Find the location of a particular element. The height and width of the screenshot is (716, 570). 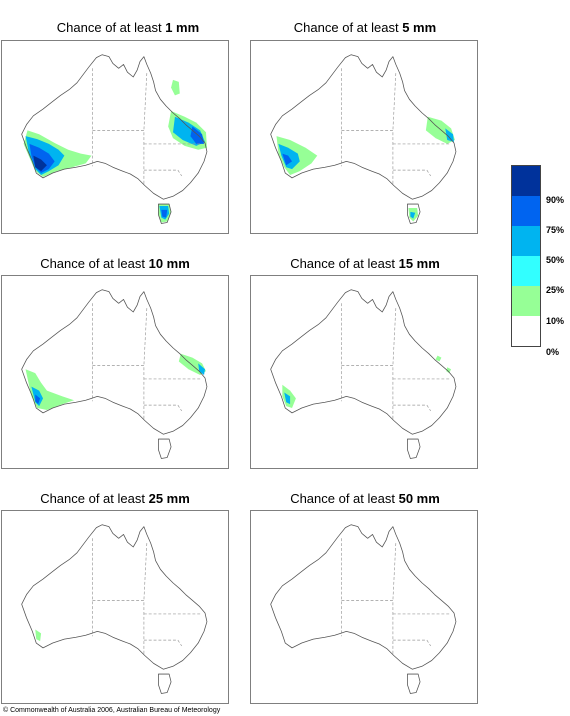

australia-map-15mm is located at coordinates (363, 374).